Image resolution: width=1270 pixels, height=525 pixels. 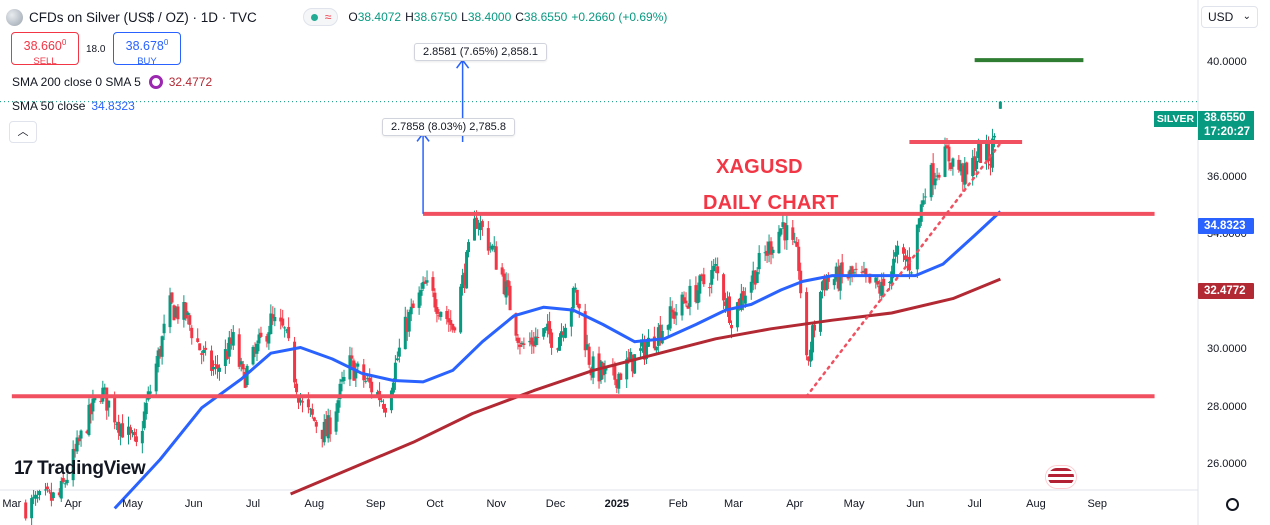 What do you see at coordinates (435, 504) in the screenshot?
I see `time-tick-label: Oct` at bounding box center [435, 504].